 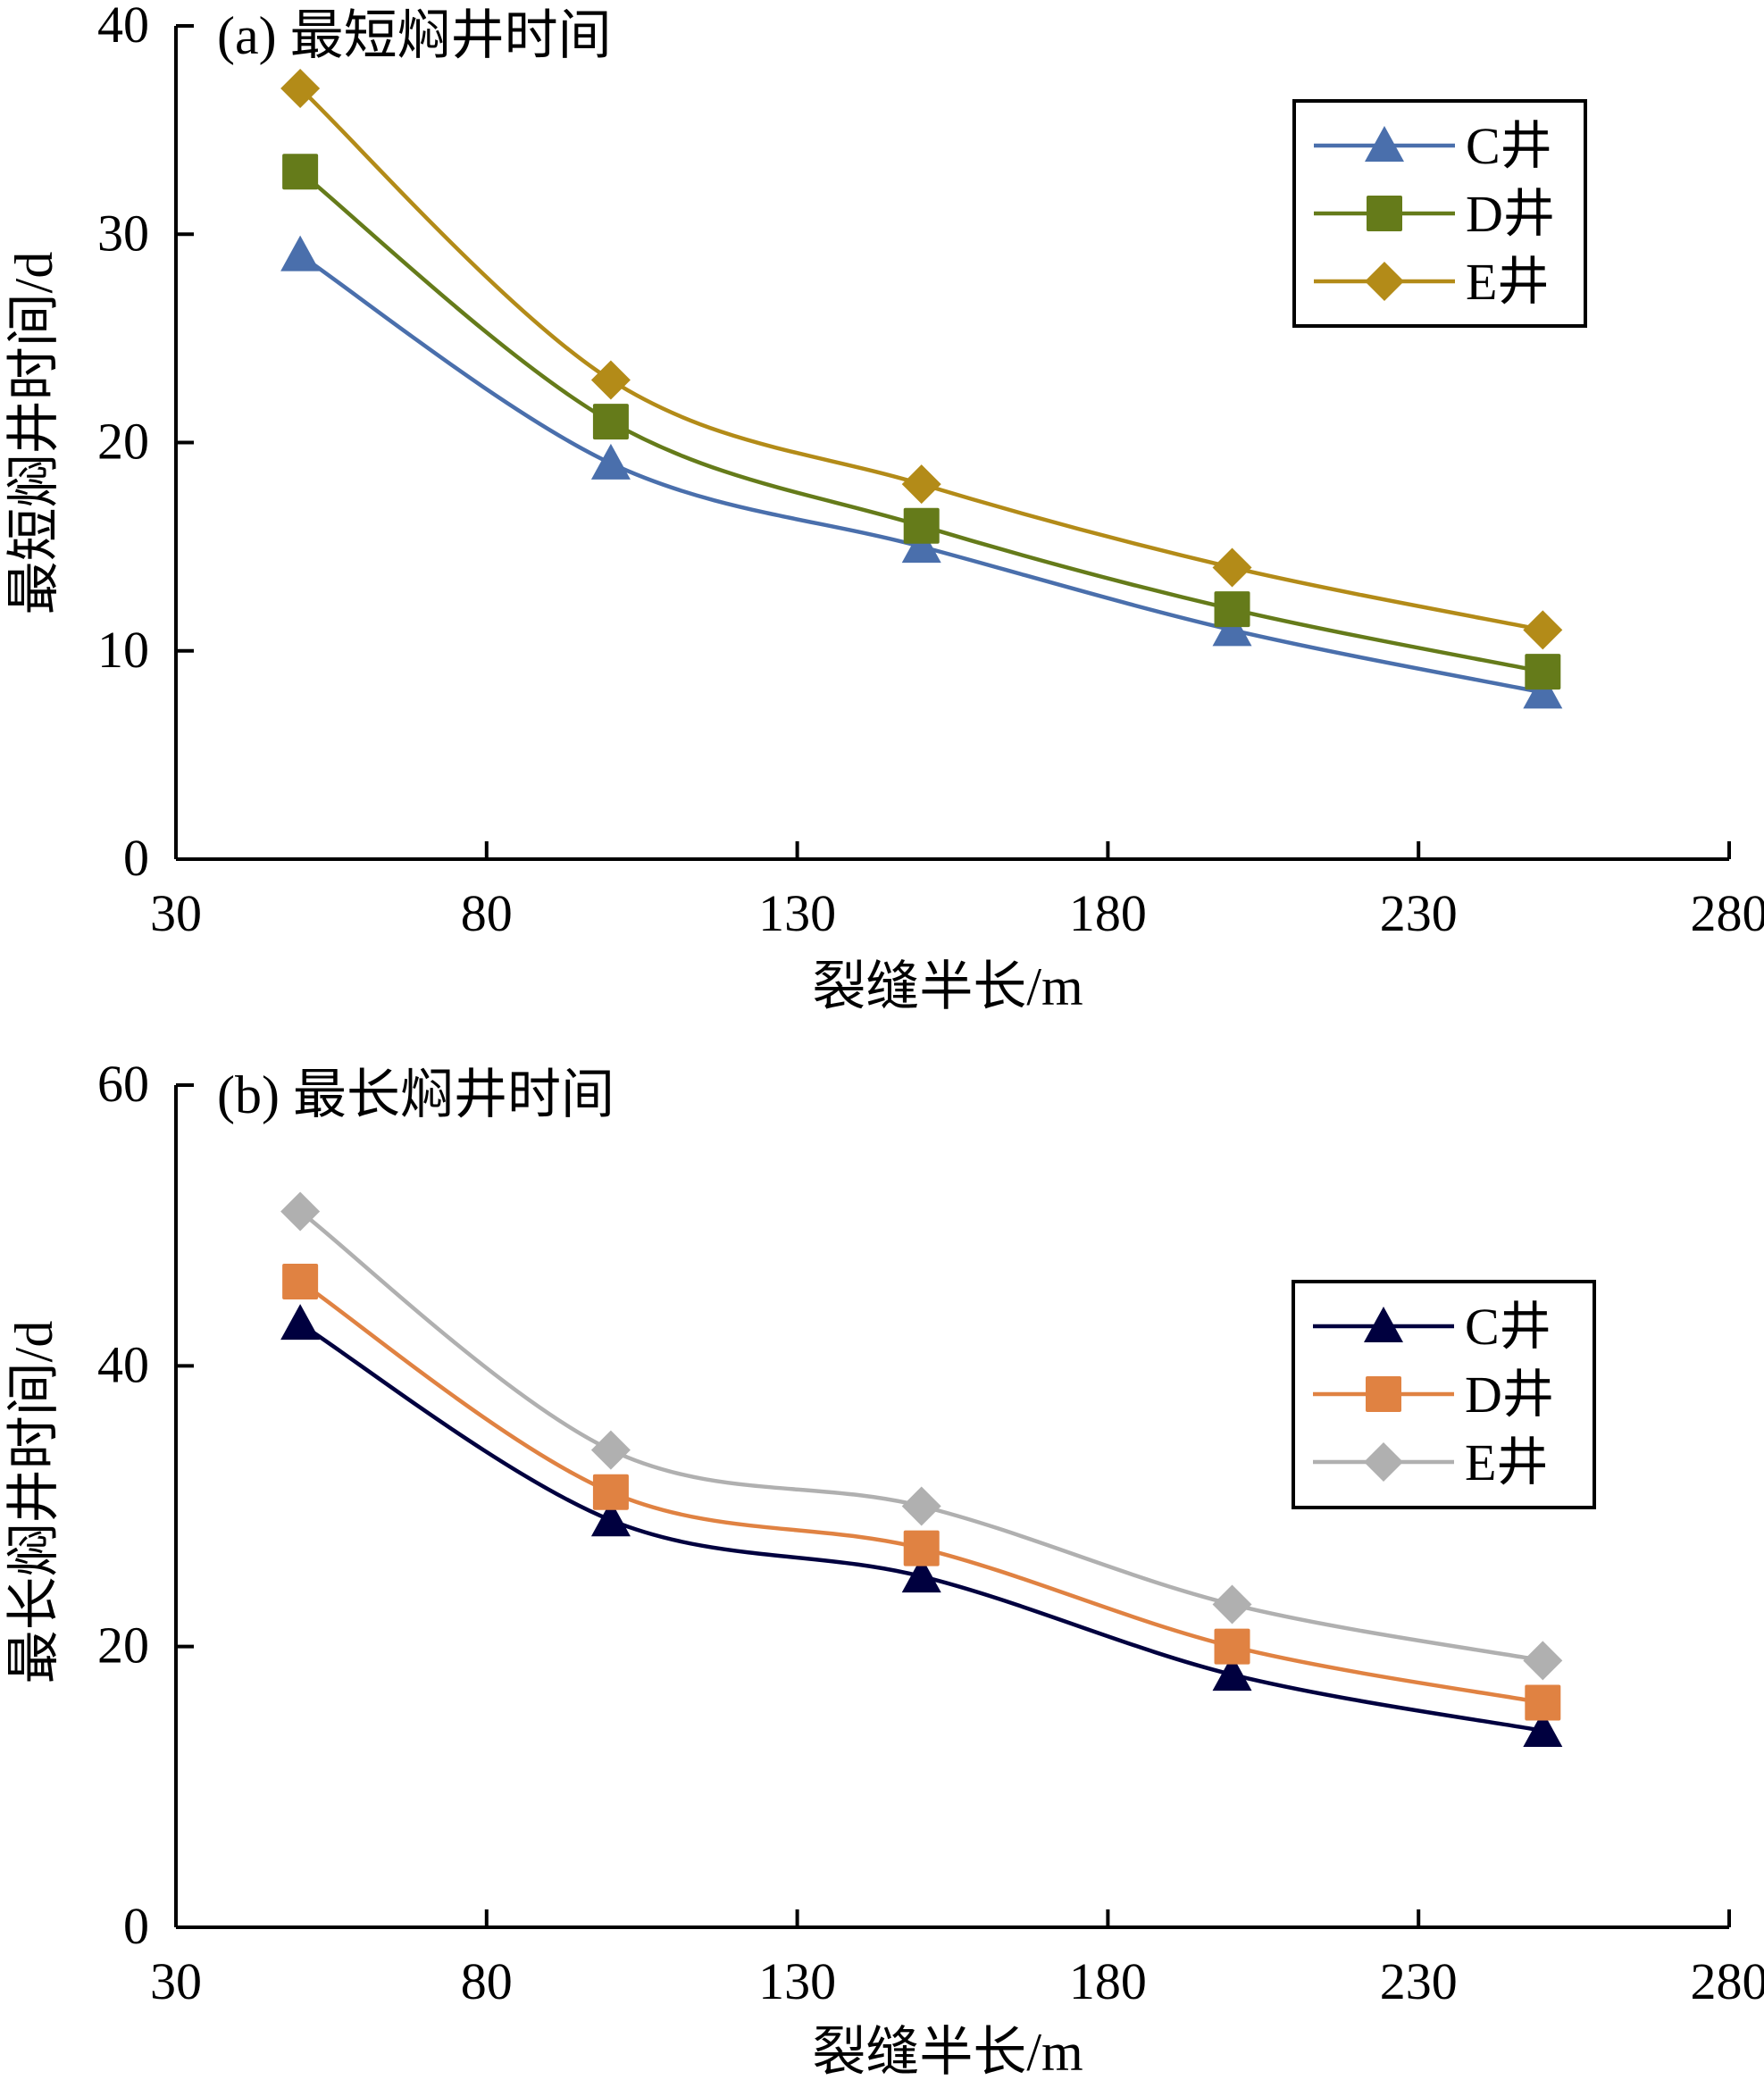 I want to click on y-axis-title: 最短焖井时间/d, so click(x=33, y=433).